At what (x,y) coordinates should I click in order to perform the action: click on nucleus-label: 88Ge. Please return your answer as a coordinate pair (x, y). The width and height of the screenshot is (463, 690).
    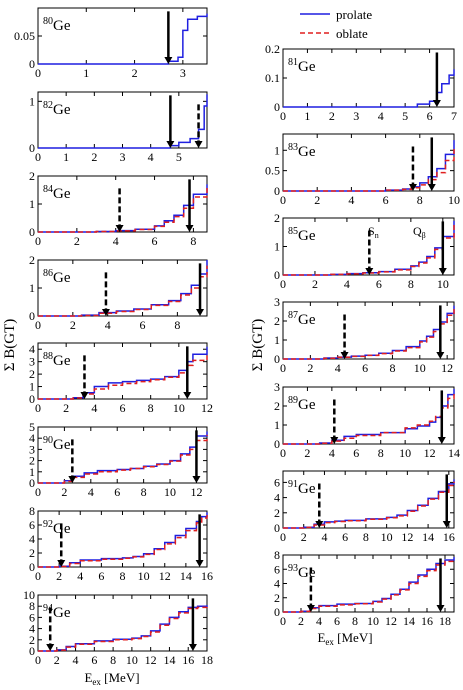
    Looking at the image, I should click on (57, 360).